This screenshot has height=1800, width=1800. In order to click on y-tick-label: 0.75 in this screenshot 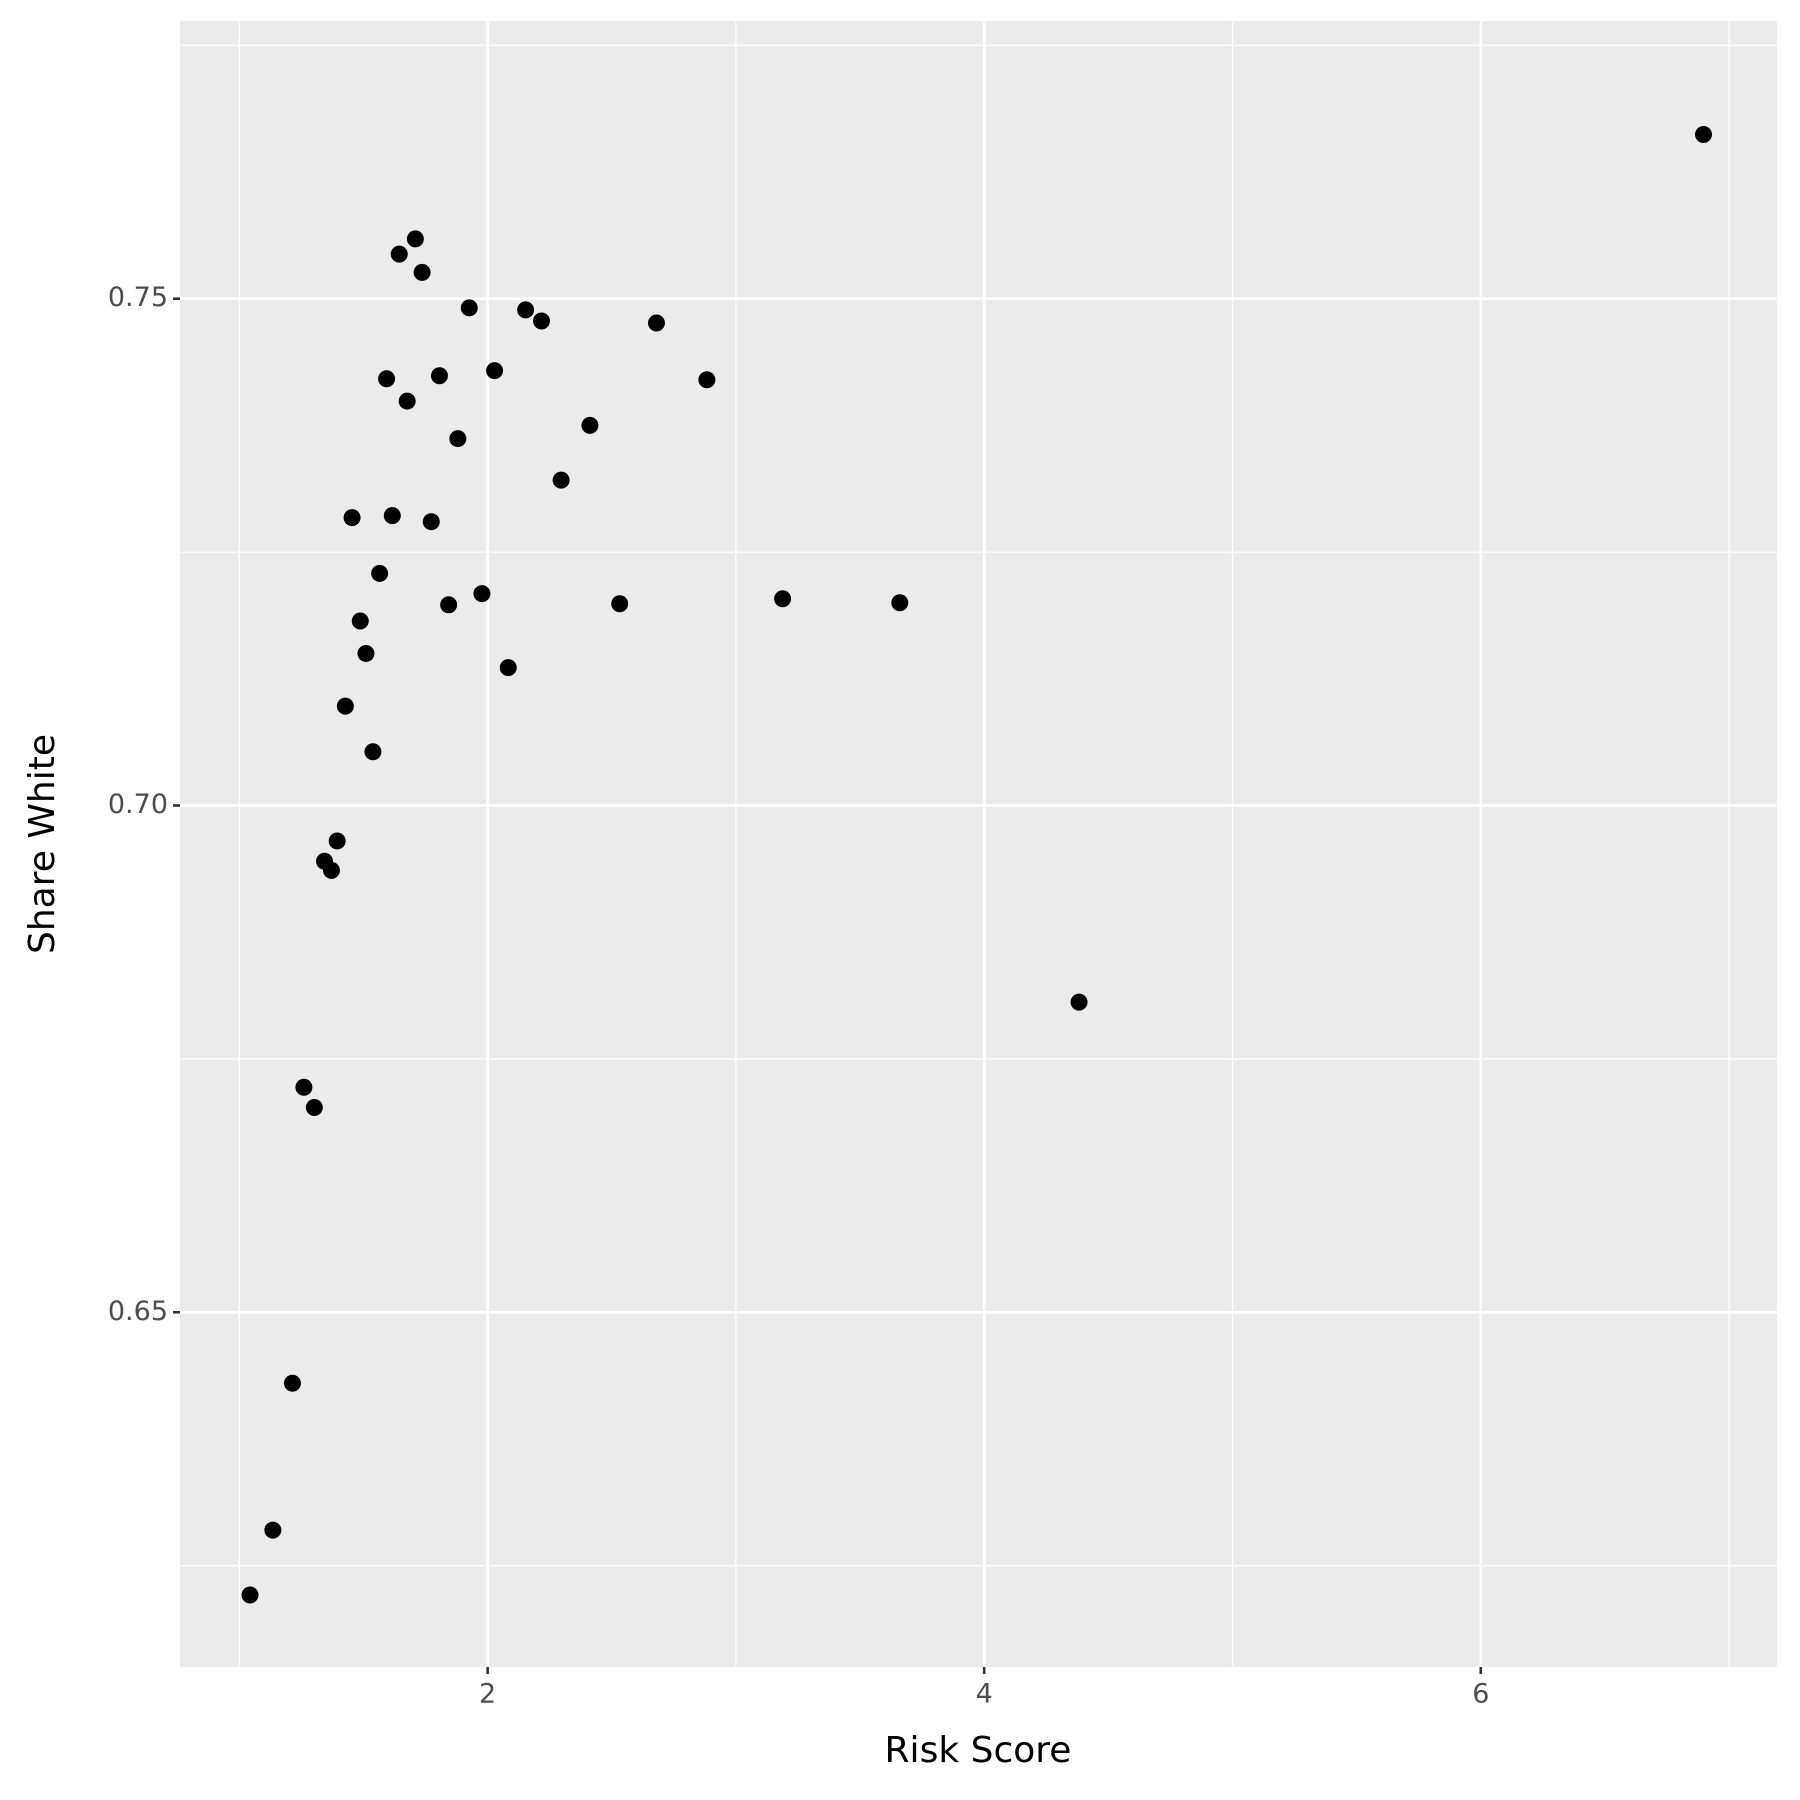, I will do `click(138, 297)`.